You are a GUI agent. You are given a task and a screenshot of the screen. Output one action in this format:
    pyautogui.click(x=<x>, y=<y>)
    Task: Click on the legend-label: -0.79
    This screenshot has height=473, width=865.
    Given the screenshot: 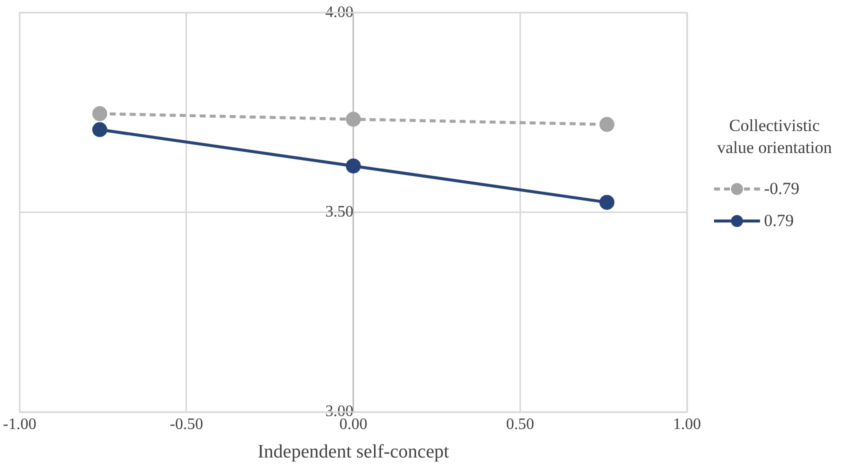 What is the action you would take?
    pyautogui.click(x=782, y=189)
    